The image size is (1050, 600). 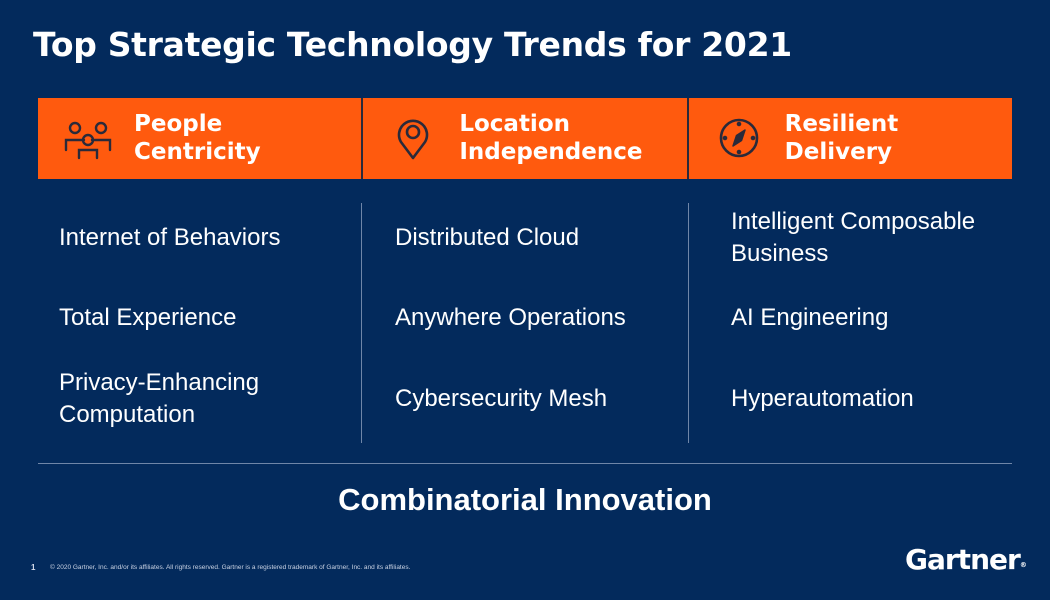 What do you see at coordinates (148, 317) in the screenshot?
I see `trend-total-experience: Total Experience` at bounding box center [148, 317].